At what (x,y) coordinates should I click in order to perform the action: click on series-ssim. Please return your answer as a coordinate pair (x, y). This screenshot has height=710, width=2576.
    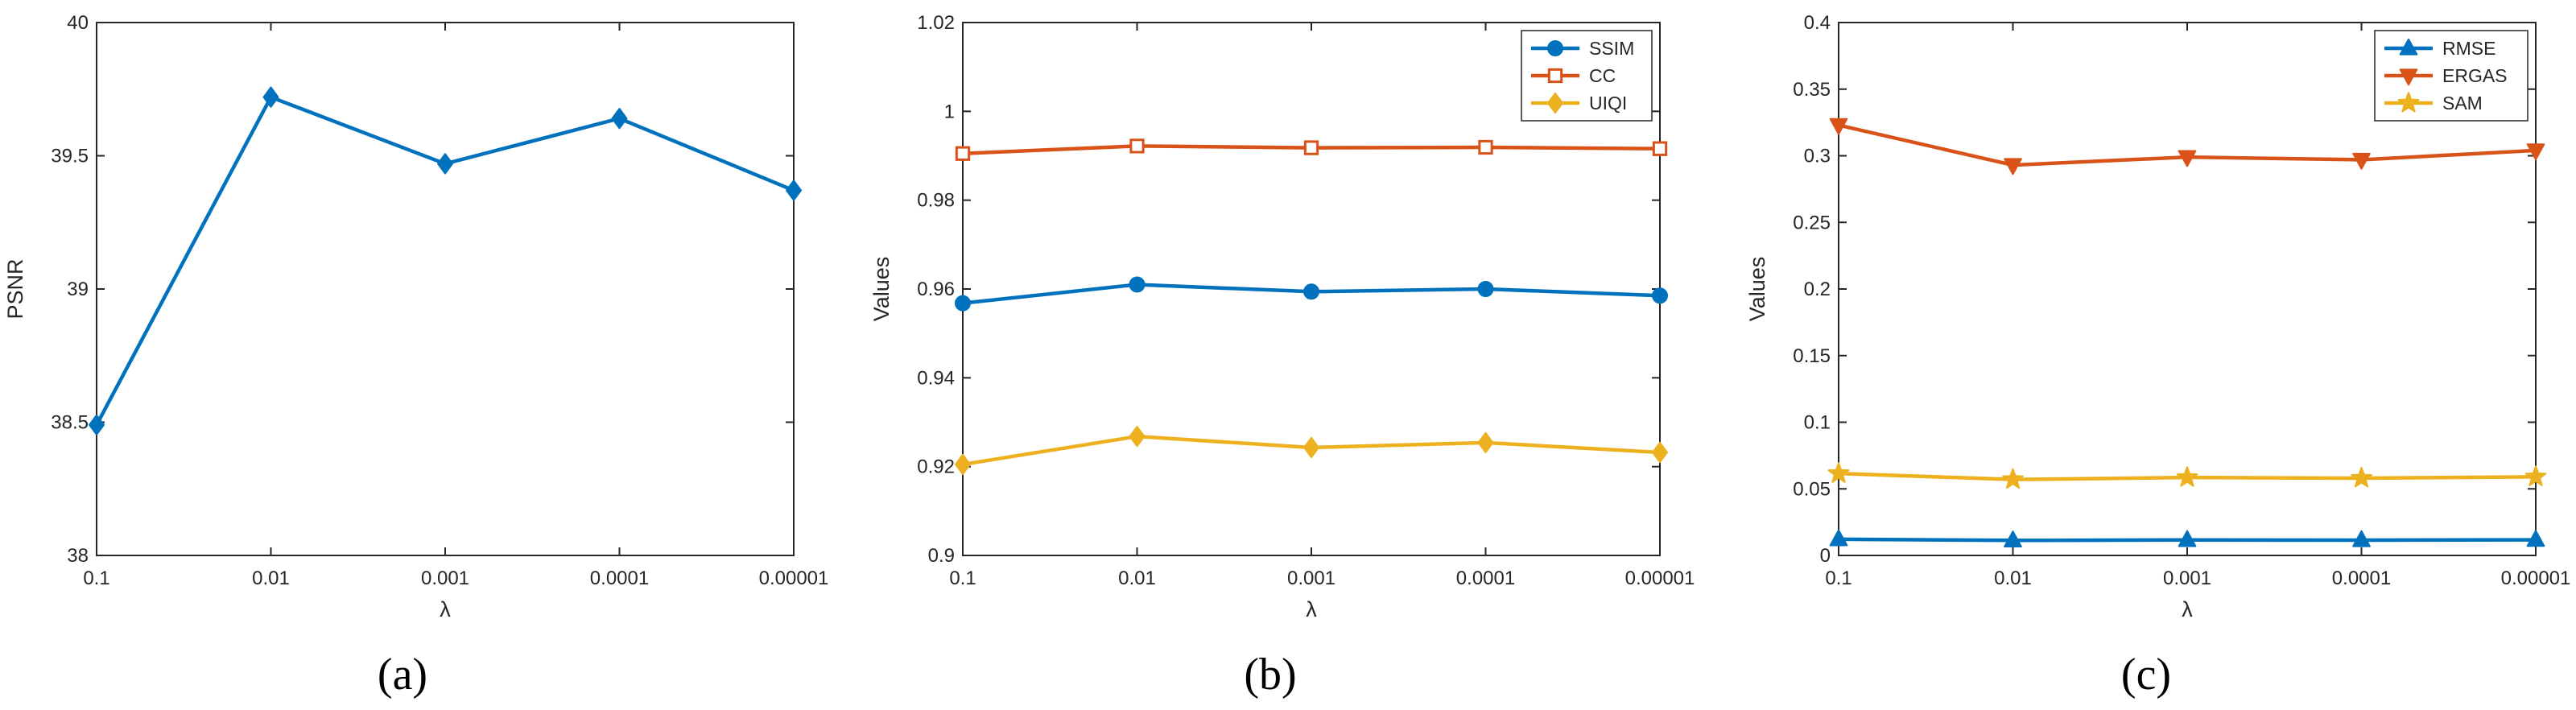
    Looking at the image, I should click on (1311, 294).